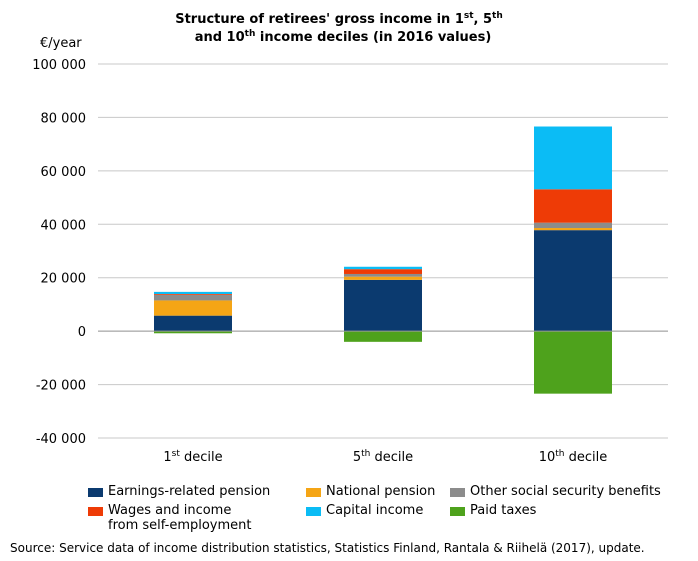  What do you see at coordinates (64, 225) in the screenshot?
I see `y-tick-label: 40 000` at bounding box center [64, 225].